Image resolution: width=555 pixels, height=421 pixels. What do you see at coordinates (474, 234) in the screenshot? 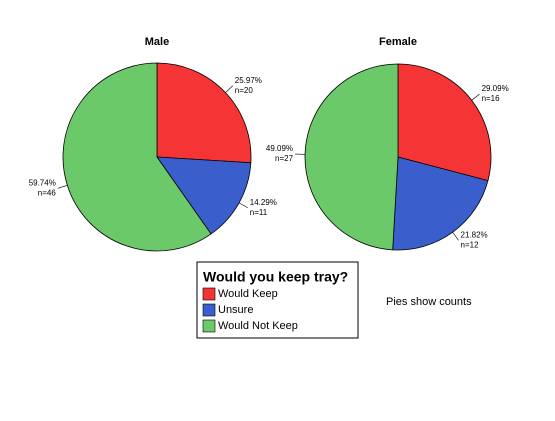
I see `percent-label: 21.82%` at bounding box center [474, 234].